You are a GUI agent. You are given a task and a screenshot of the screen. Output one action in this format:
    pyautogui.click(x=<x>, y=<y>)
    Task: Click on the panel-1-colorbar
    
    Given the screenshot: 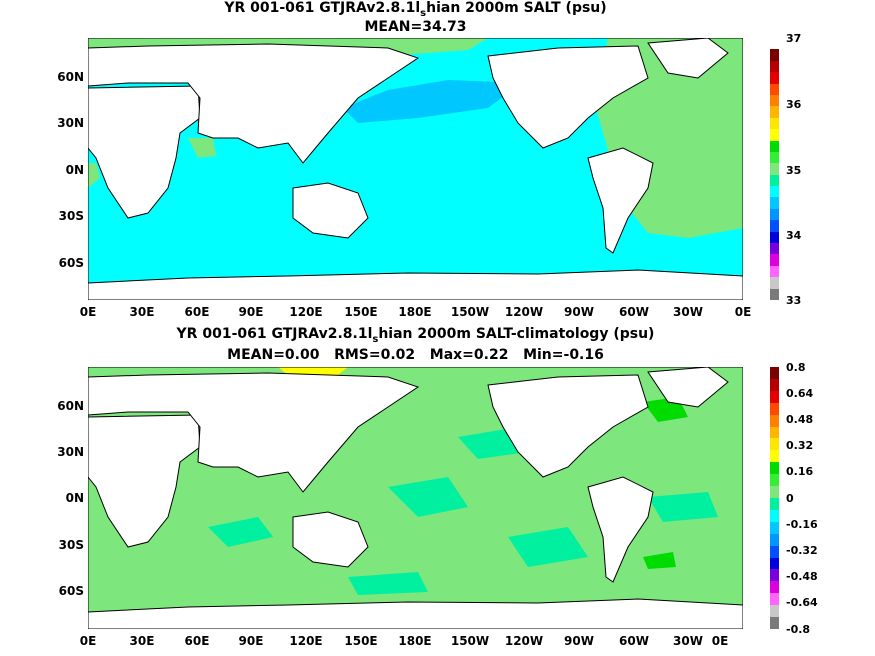 What is the action you would take?
    pyautogui.click(x=774, y=169)
    